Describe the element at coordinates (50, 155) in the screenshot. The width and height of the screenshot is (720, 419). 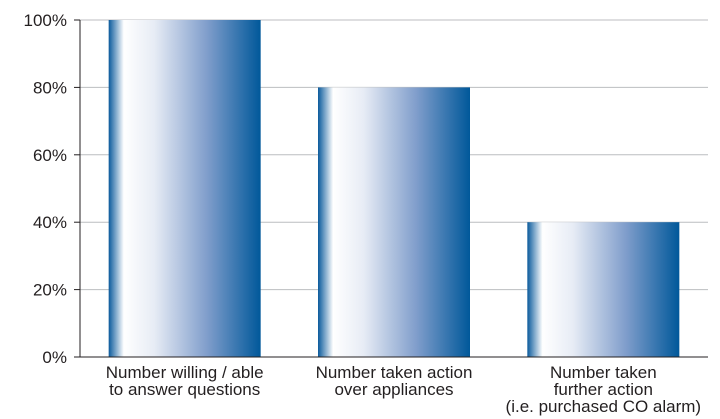
I see `y-tick-label: 60%` at that location.